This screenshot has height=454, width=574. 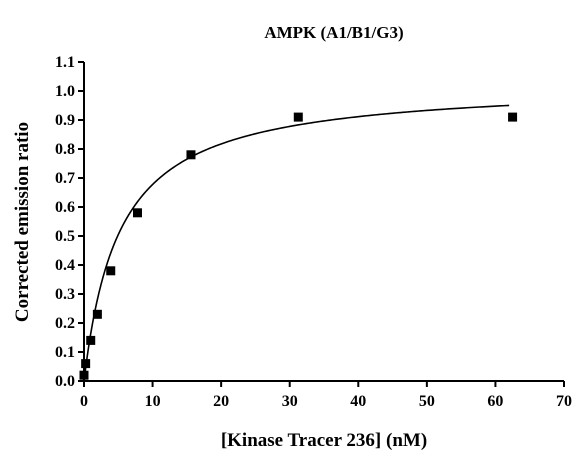 What do you see at coordinates (65, 352) in the screenshot?
I see `y-tick-label: 0.1` at bounding box center [65, 352].